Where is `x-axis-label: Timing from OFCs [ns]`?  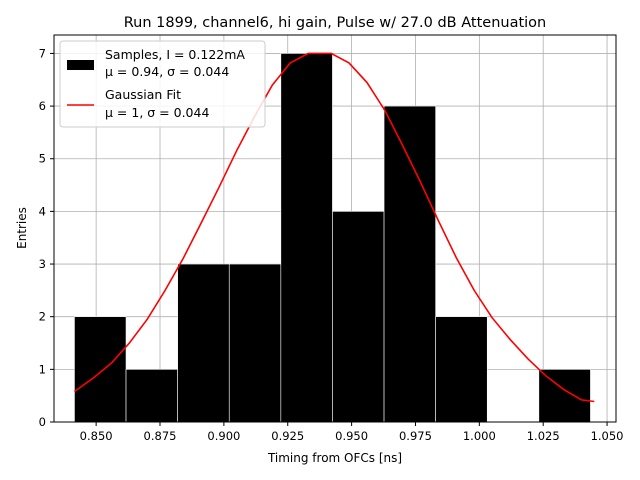 x-axis-label: Timing from OFCs [ns] is located at coordinates (334, 458).